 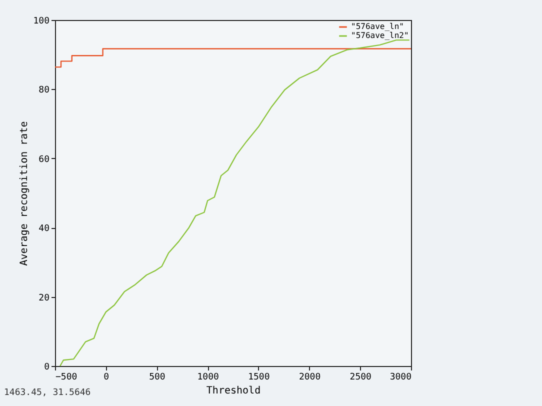 What do you see at coordinates (259, 377) in the screenshot?
I see `x-tick-label: 1500` at bounding box center [259, 377].